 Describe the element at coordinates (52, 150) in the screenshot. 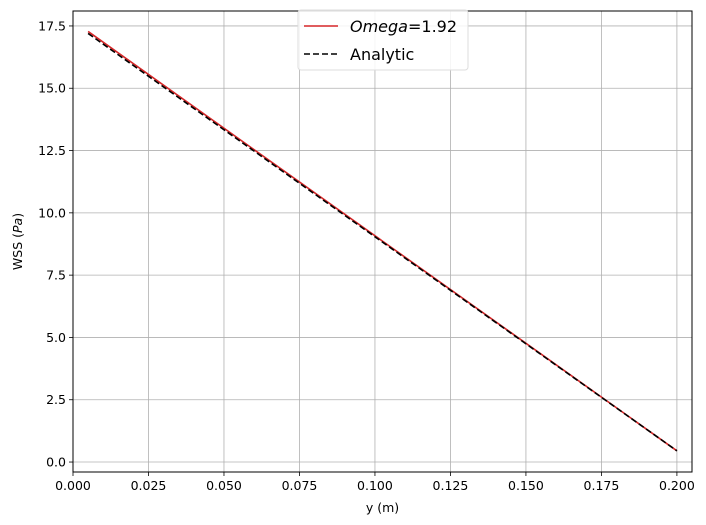

I see `y-tick-label: 12.5` at that location.